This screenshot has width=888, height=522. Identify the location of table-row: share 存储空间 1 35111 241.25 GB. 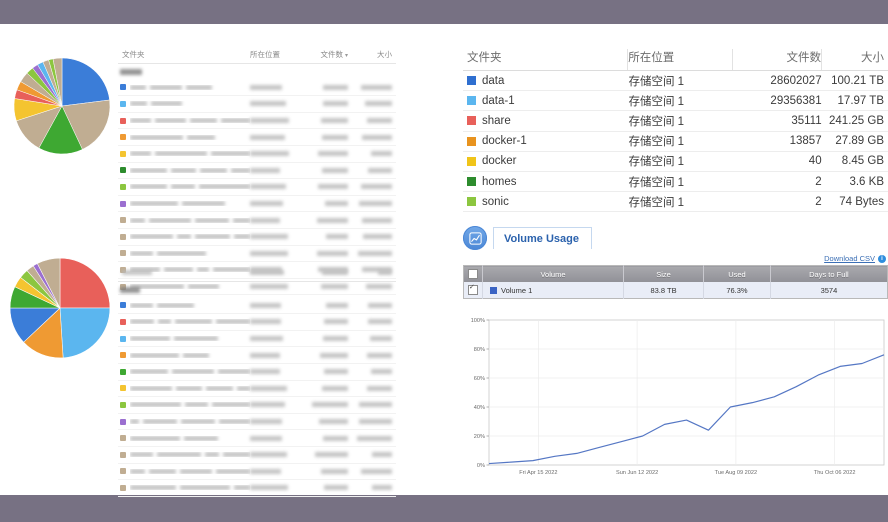
(675, 121).